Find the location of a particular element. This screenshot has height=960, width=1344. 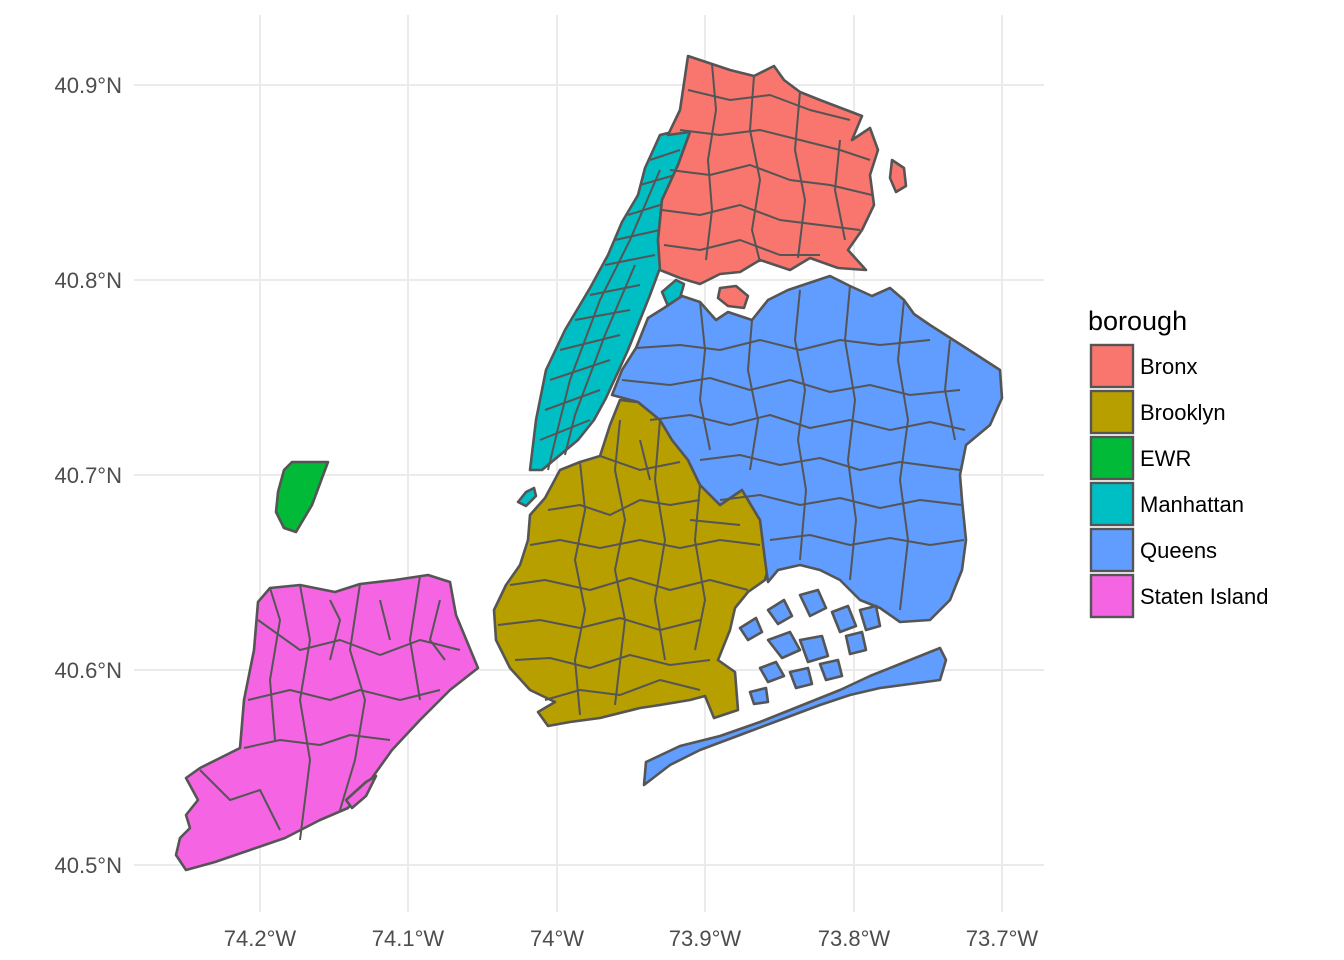

legend-item-brooklyn: Brooklyn is located at coordinates (1157, 412).